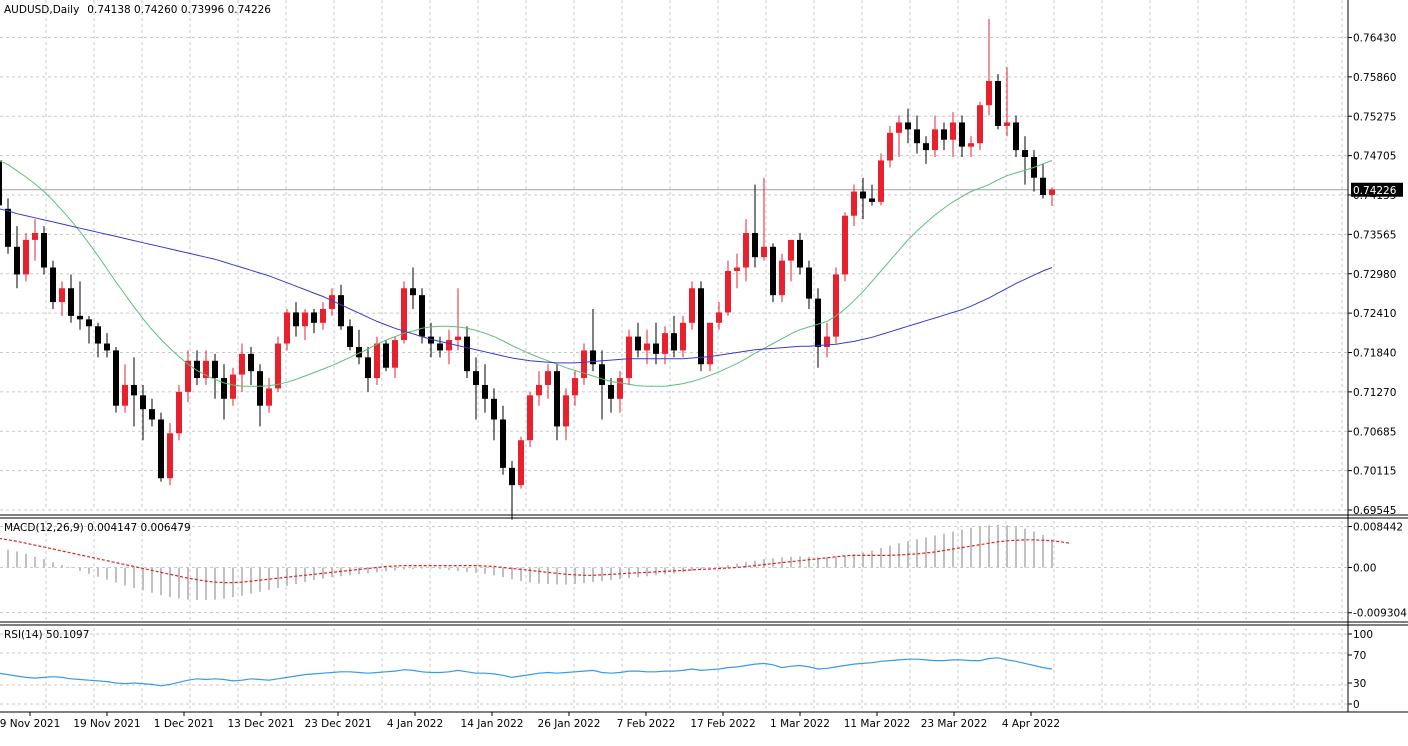 Image resolution: width=1408 pixels, height=746 pixels. Describe the element at coordinates (526, 672) in the screenshot. I see `rsi-panel` at that location.